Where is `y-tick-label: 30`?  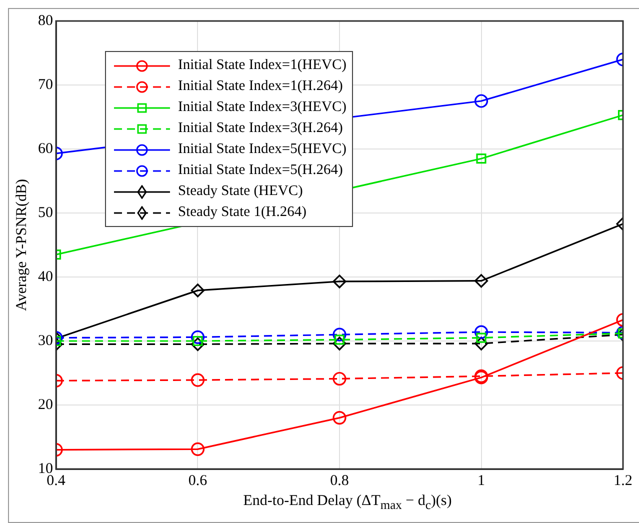
y-tick-label: 30 is located at coordinates (45, 340).